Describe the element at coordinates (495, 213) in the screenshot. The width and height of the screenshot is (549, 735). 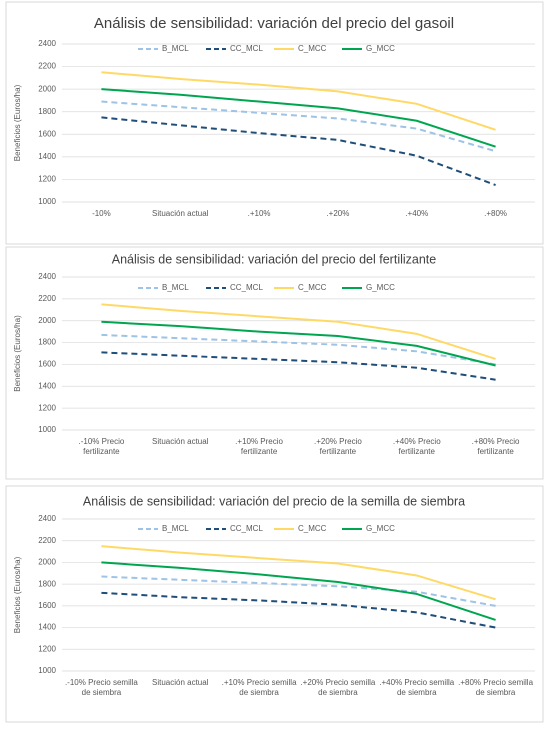
I see `x-tick-label: .+80%` at that location.